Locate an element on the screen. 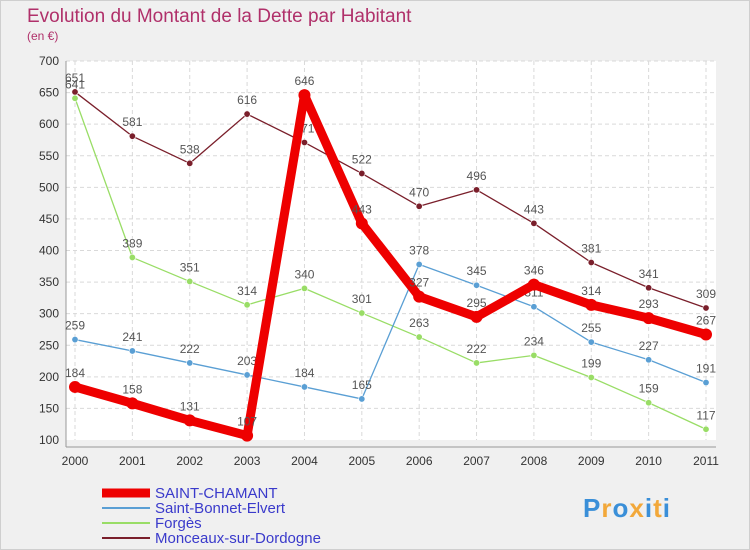 The height and width of the screenshot is (550, 750). y-tick-label: 650 is located at coordinates (49, 93).